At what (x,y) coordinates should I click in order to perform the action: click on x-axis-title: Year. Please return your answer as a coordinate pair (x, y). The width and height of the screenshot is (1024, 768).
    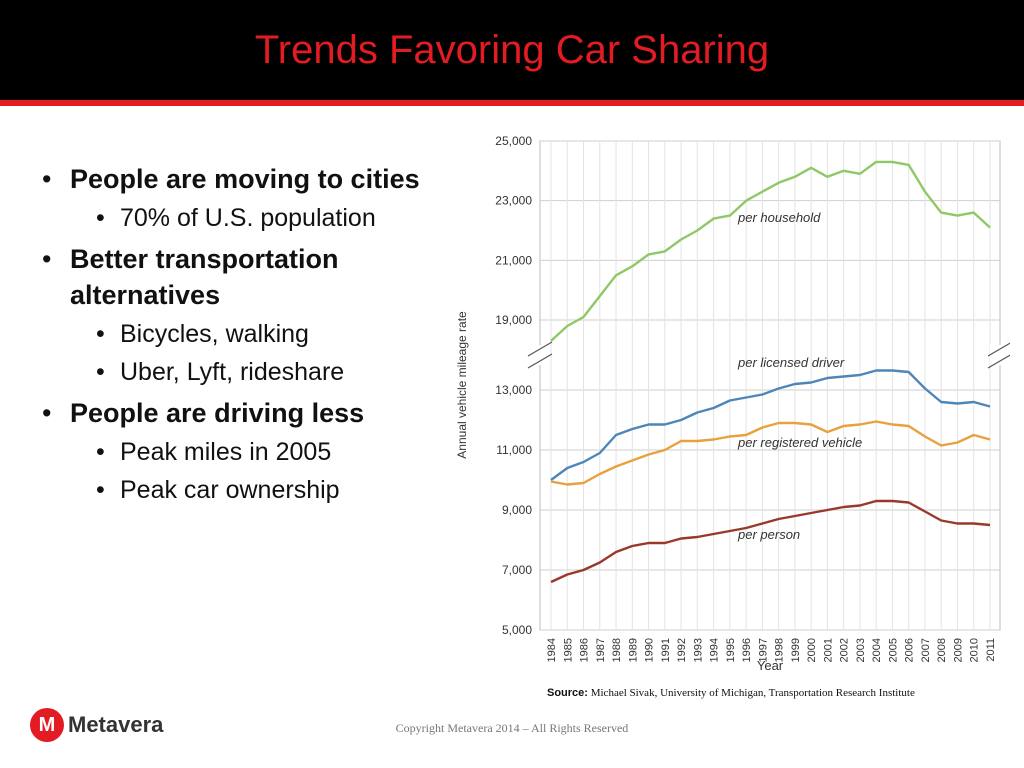
    Looking at the image, I should click on (770, 665).